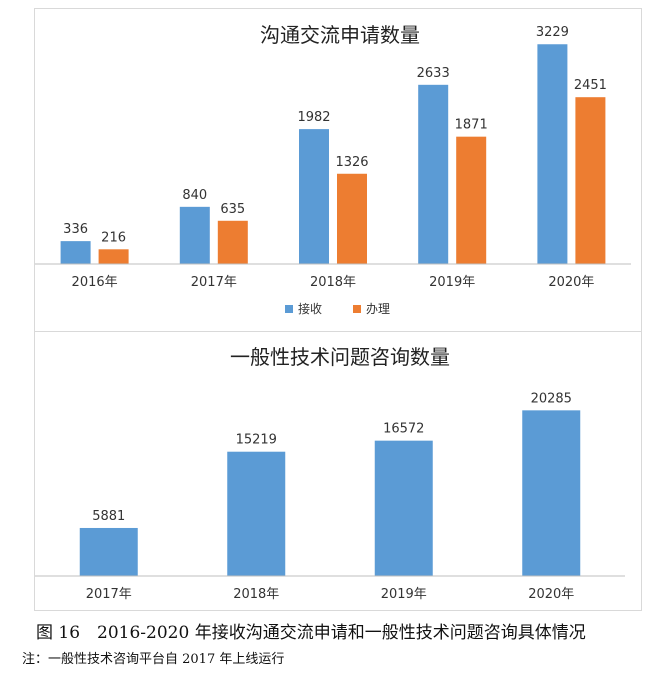 The width and height of the screenshot is (654, 674). Describe the element at coordinates (232, 209) in the screenshot. I see `data-label: 635` at that location.